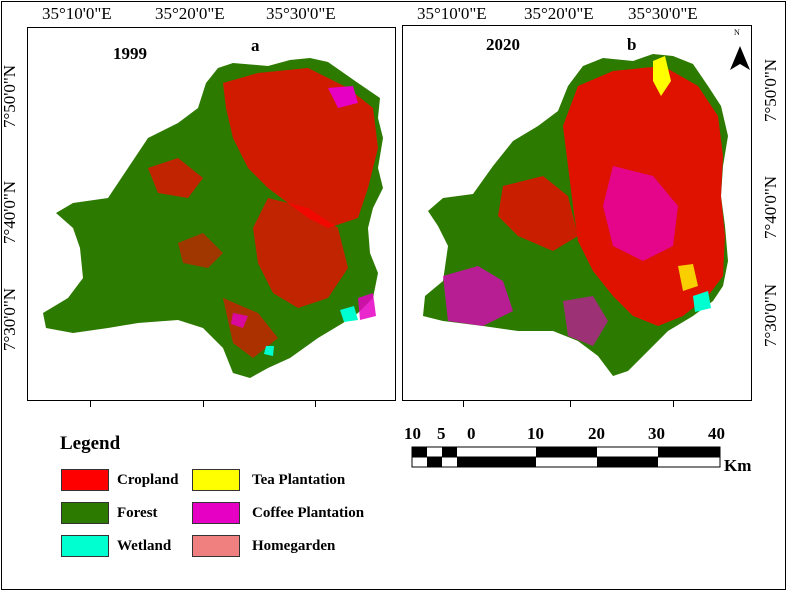 The image size is (789, 593). What do you see at coordinates (77, 13) in the screenshot?
I see `top-coord-left-1: 35°10'0"E` at bounding box center [77, 13].